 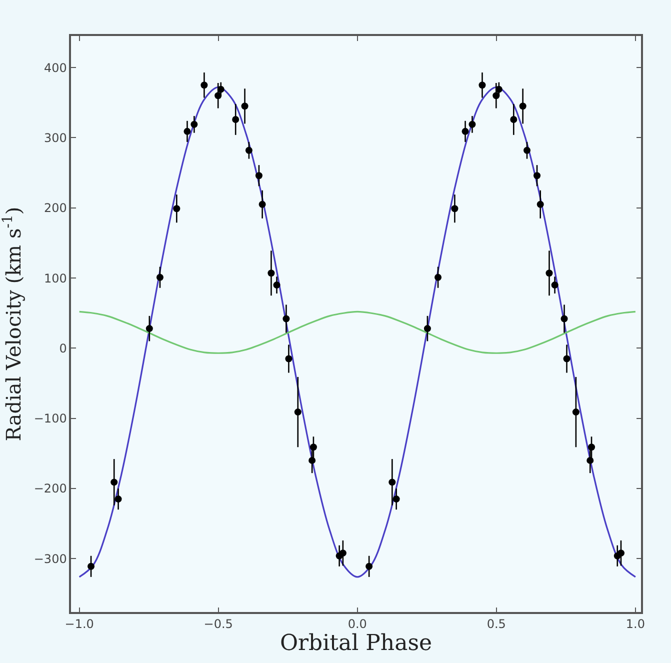 What do you see at coordinates (63, 348) in the screenshot?
I see `y-tick-label: 0` at bounding box center [63, 348].